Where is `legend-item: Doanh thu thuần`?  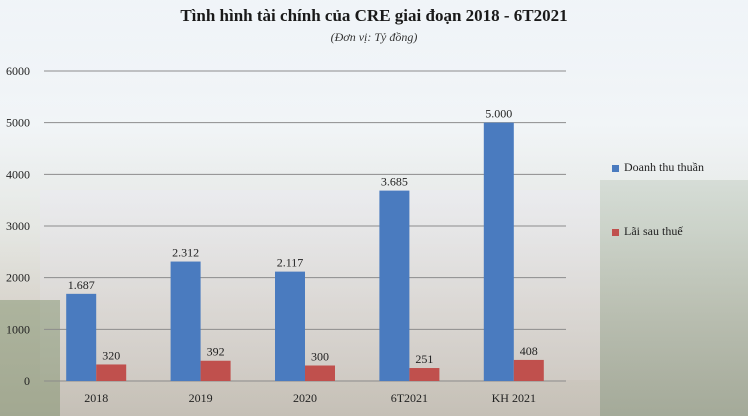 legend-item: Doanh thu thuần is located at coordinates (658, 167).